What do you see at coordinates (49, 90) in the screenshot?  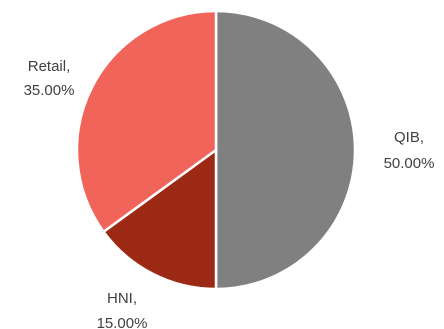 I see `data-label-value-retail: 35.00%` at bounding box center [49, 90].